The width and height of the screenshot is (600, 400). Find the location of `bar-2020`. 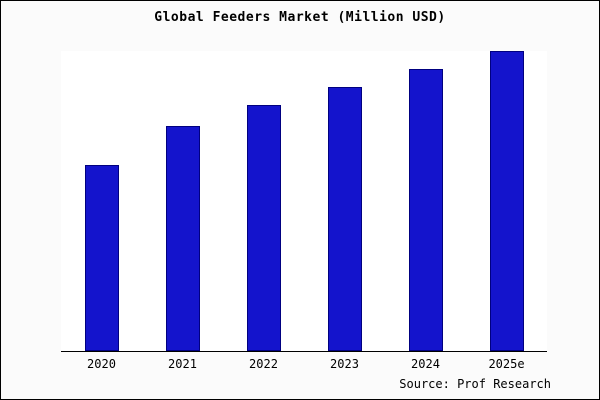

bar-2020 is located at coordinates (101, 258).